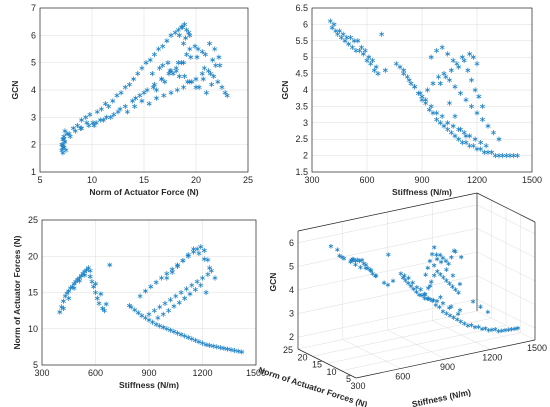  What do you see at coordinates (15, 90) in the screenshot?
I see `y-axis-label: GCN` at bounding box center [15, 90].